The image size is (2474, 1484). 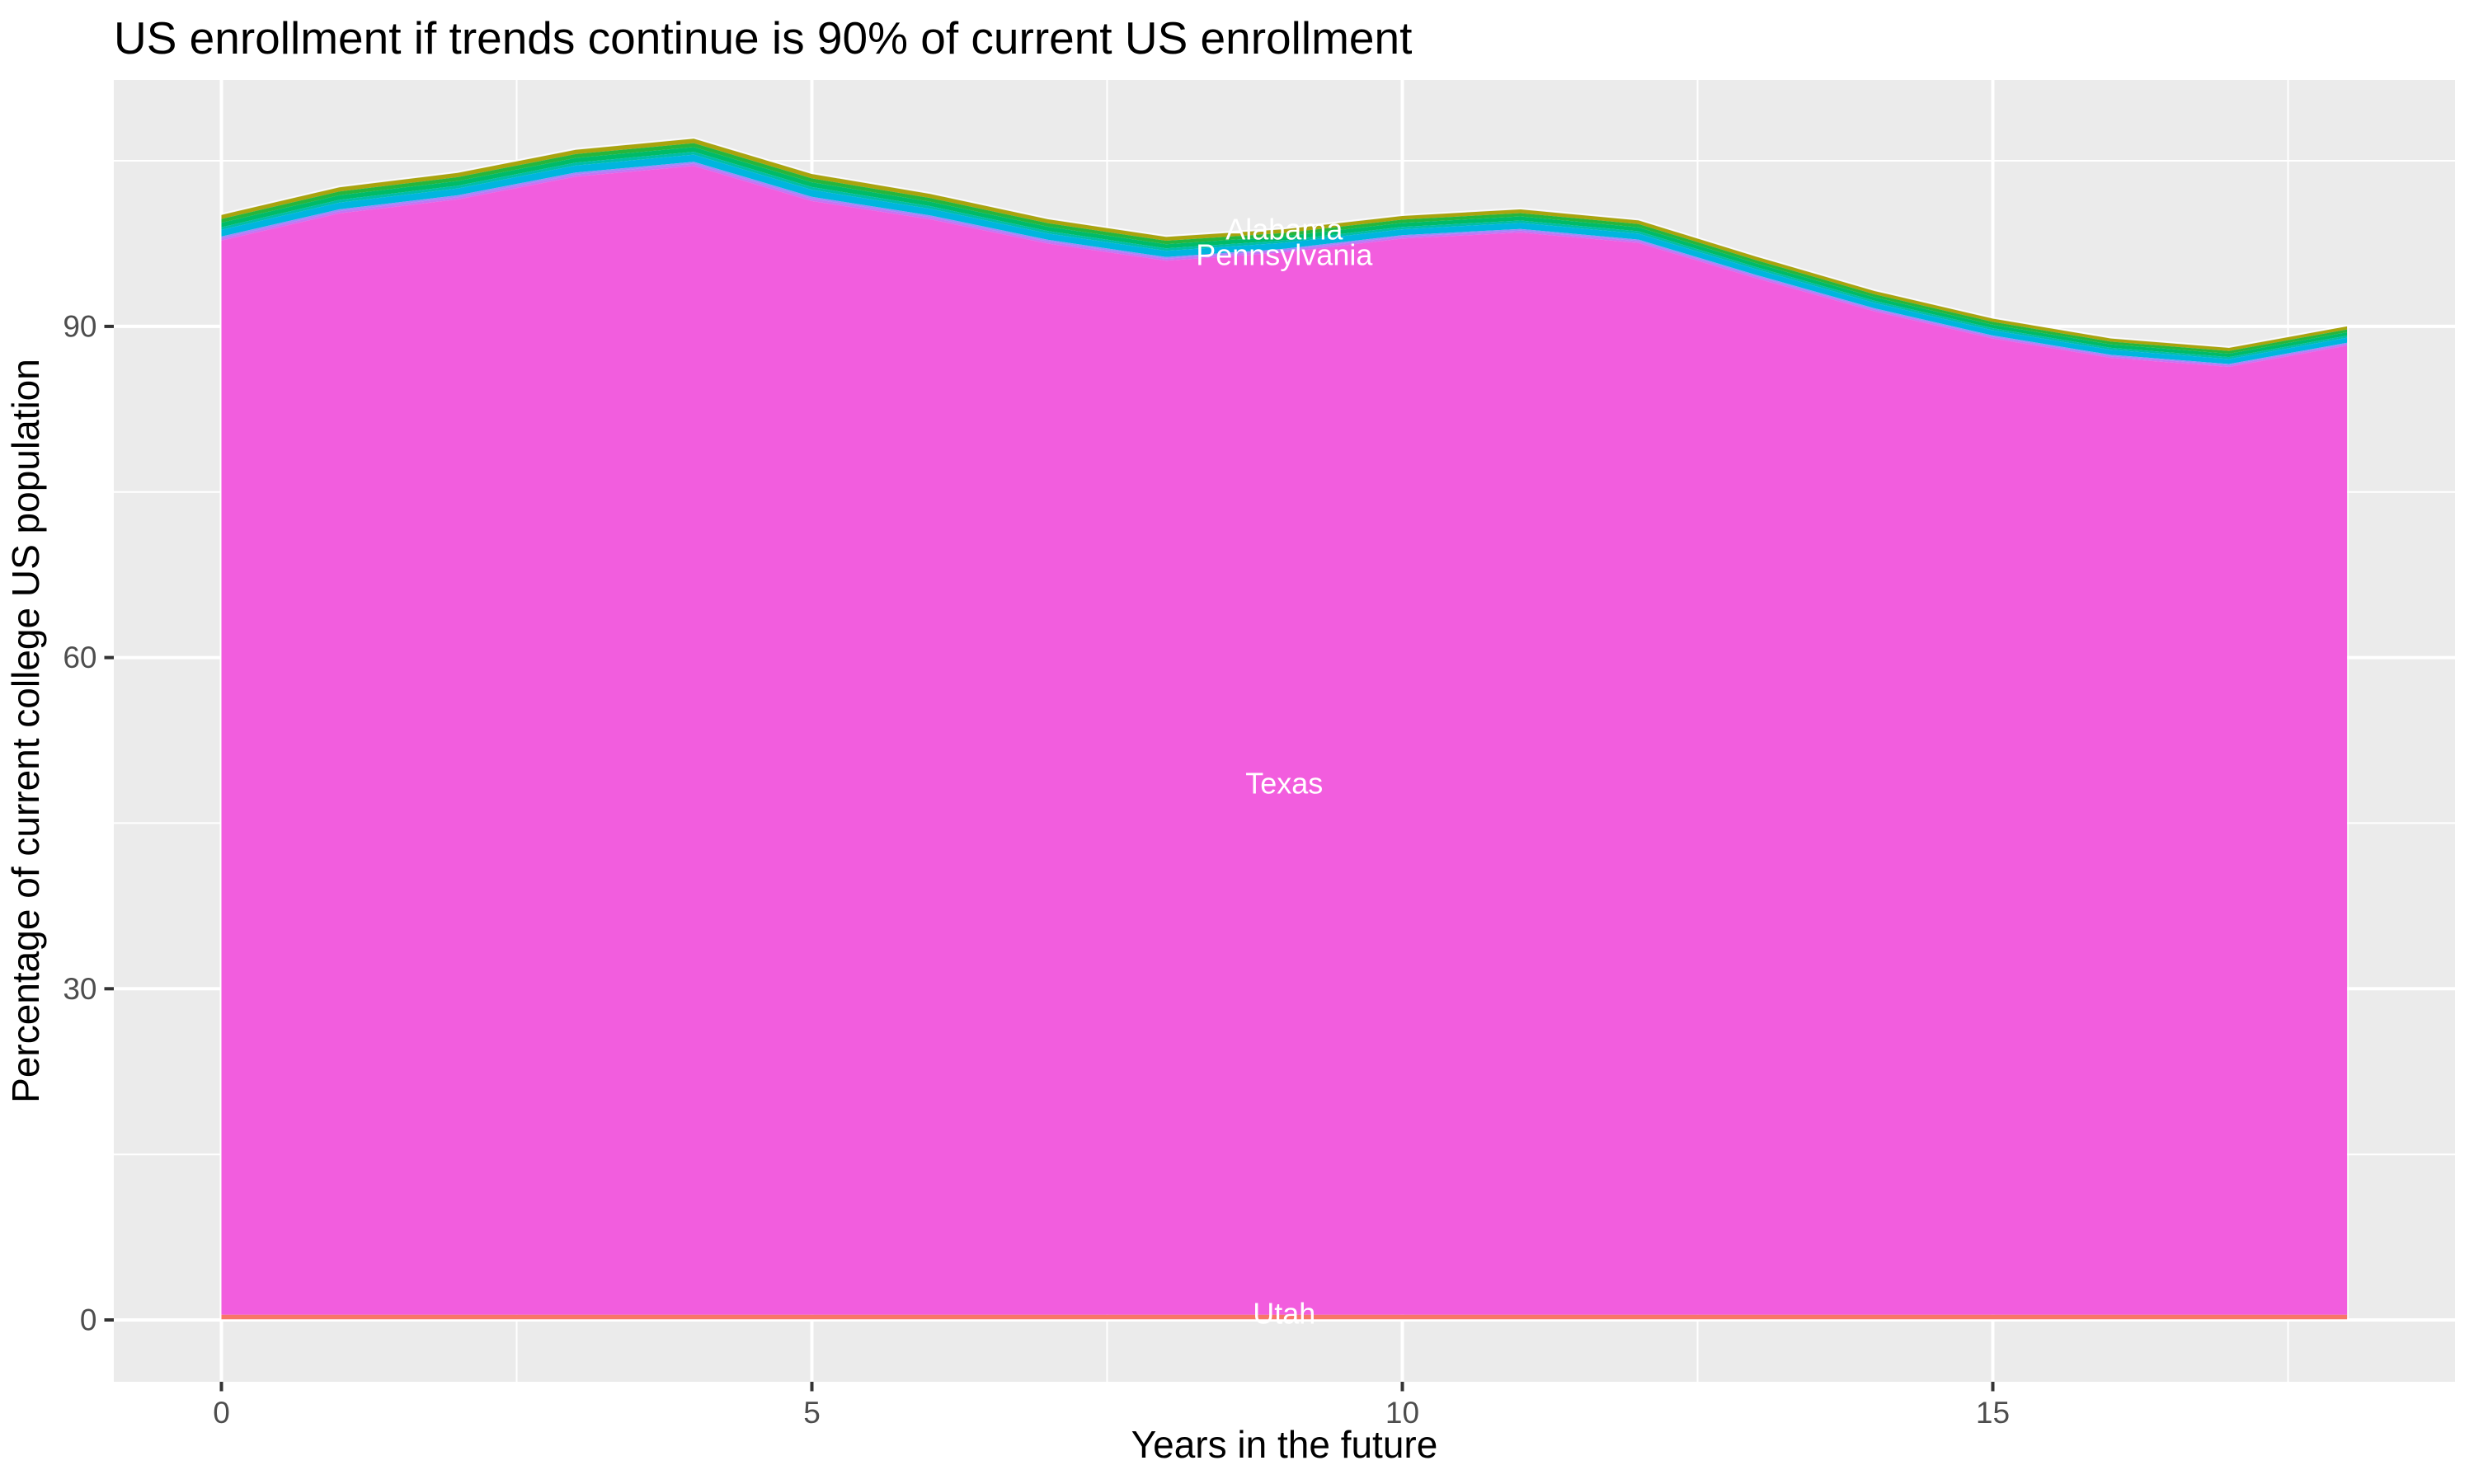 What do you see at coordinates (79, 989) in the screenshot?
I see `svg-text: 30` at bounding box center [79, 989].